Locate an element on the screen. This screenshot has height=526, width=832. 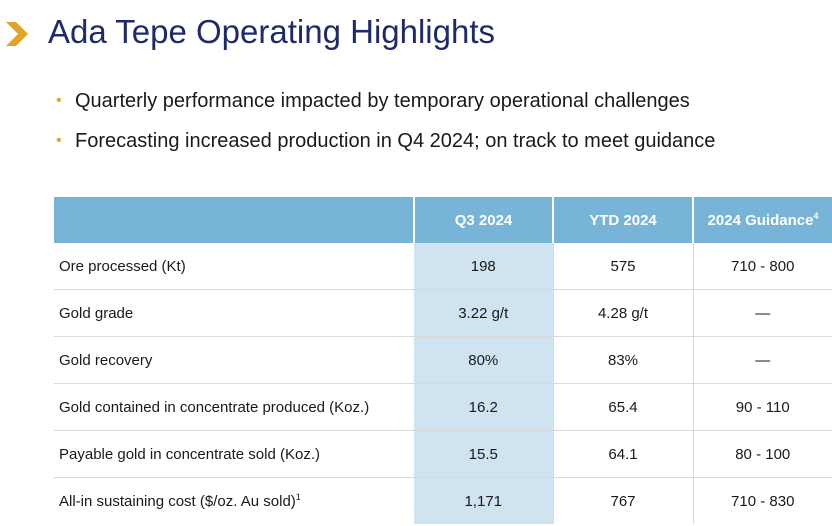
chevron-right-icon is located at coordinates (17, 34).